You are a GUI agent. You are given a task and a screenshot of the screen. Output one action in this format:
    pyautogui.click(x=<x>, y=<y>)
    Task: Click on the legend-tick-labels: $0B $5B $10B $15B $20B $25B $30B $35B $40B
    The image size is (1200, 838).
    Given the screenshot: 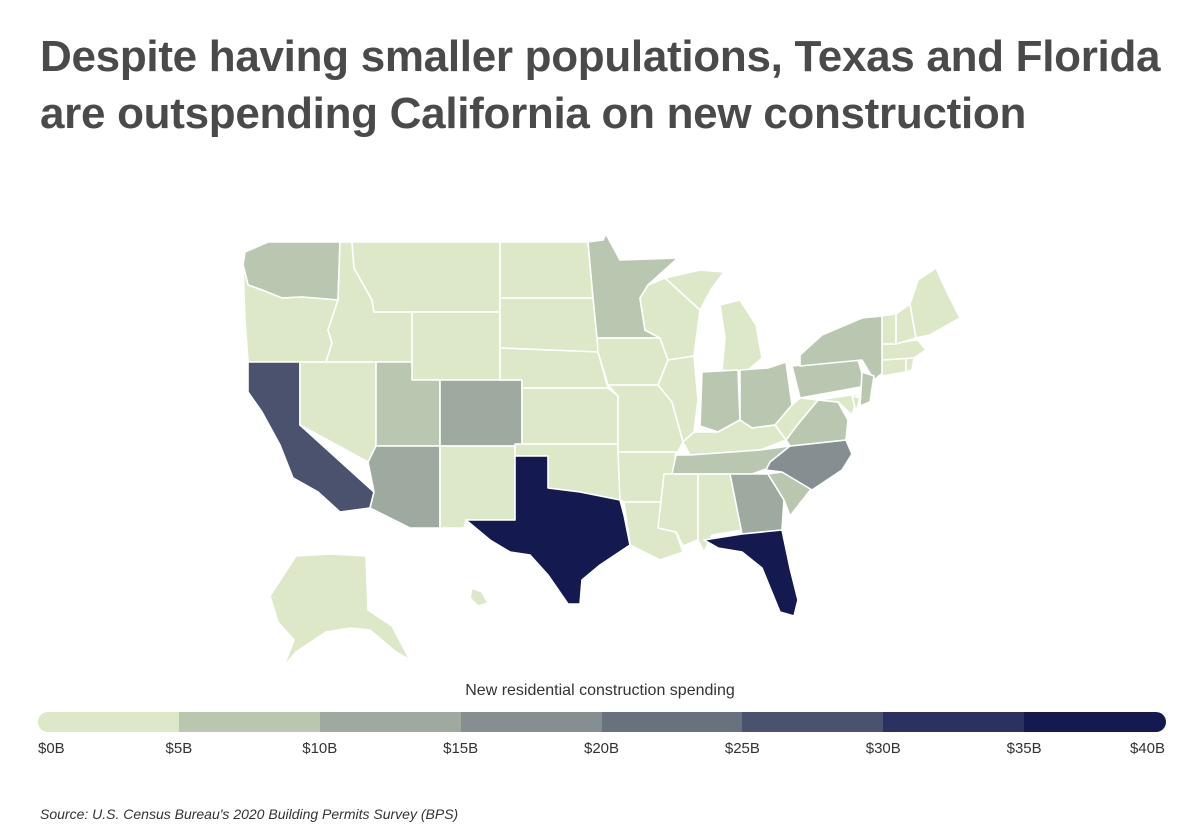 What is the action you would take?
    pyautogui.click(x=600, y=751)
    